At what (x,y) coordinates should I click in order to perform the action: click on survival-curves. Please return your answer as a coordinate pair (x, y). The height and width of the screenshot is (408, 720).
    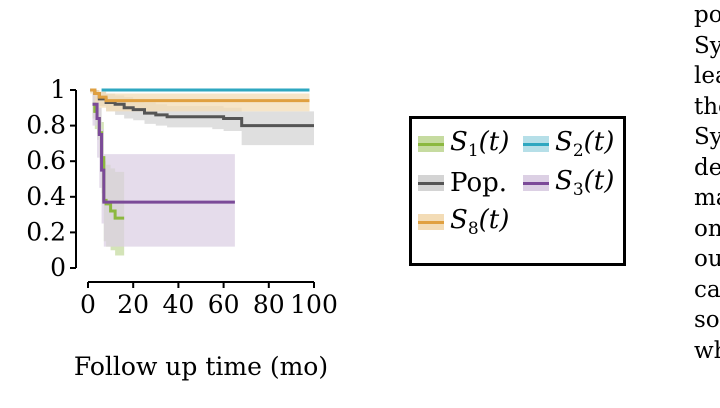
    Looking at the image, I should click on (202, 154).